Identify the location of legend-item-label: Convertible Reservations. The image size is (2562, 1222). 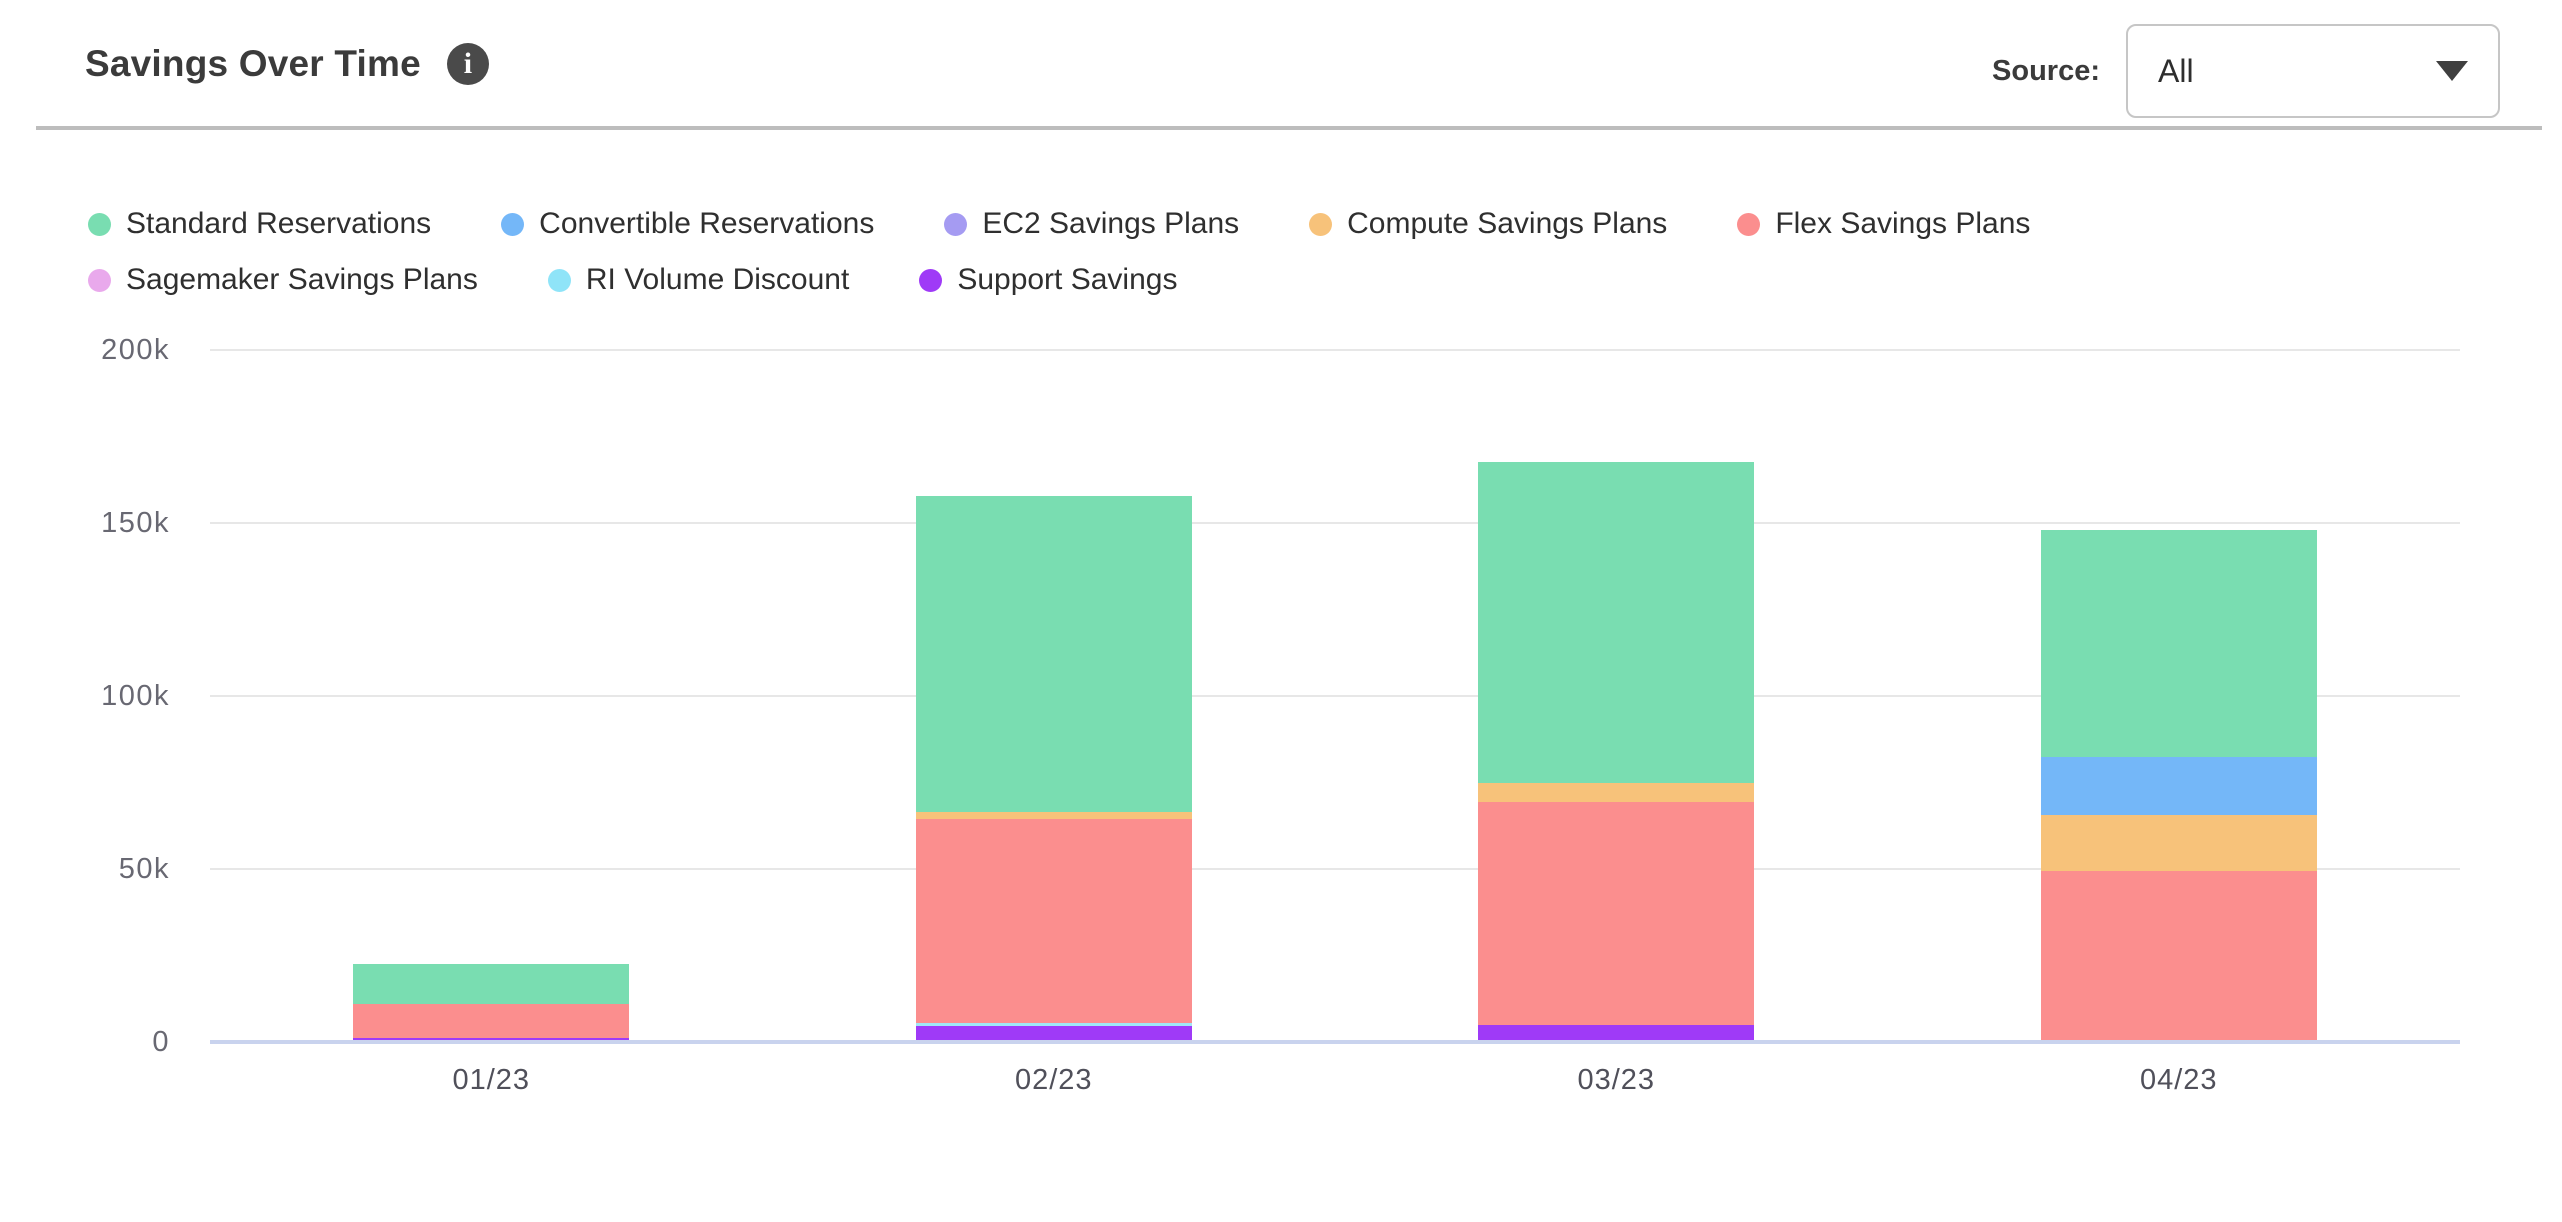
(707, 223).